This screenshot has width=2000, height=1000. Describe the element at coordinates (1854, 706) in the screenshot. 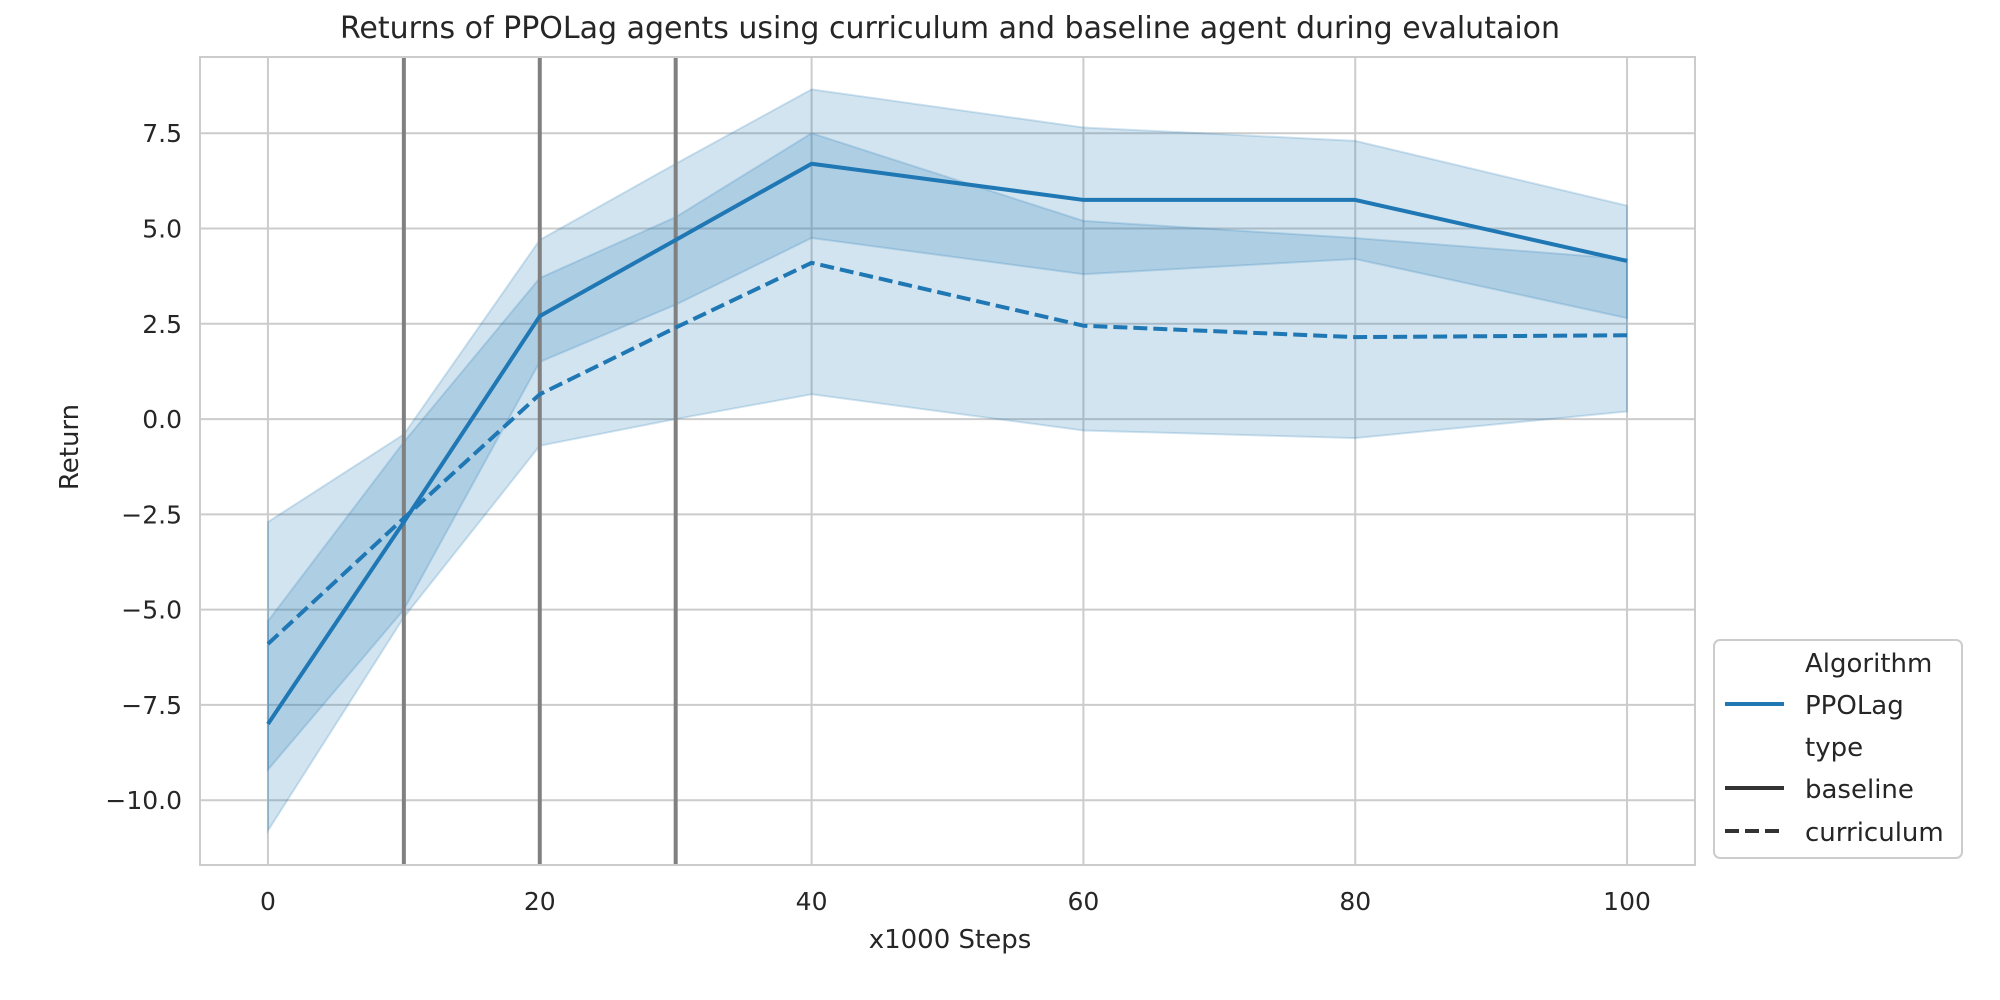

I see `legend-label-ppolag: PPOLag` at that location.